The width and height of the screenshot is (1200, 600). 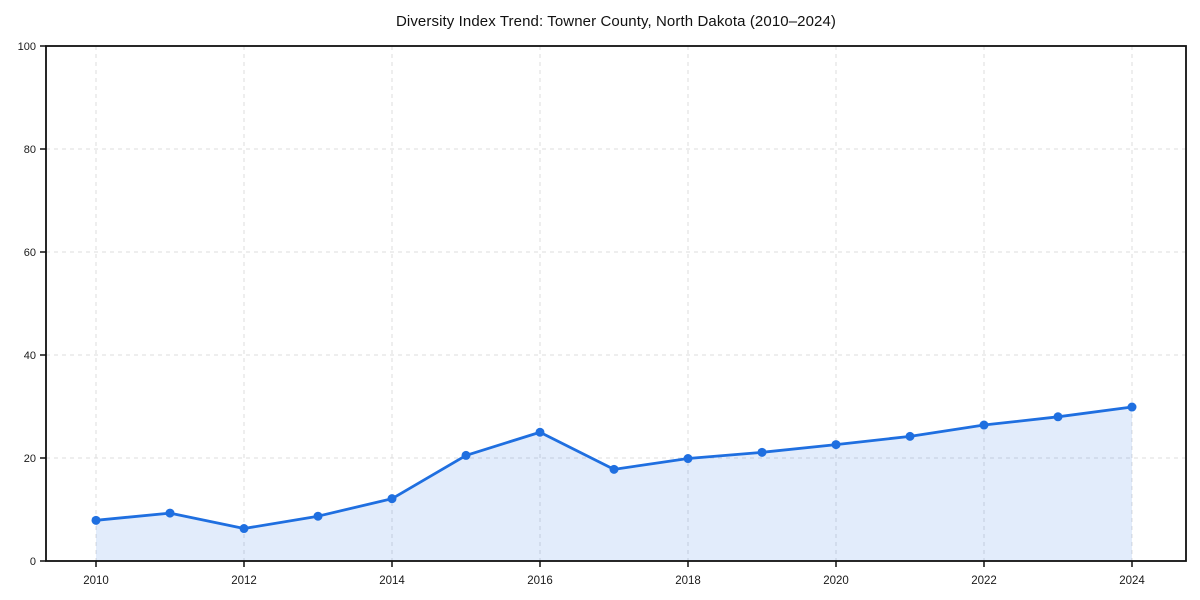 What do you see at coordinates (30, 356) in the screenshot?
I see `y-tick-label: 40` at bounding box center [30, 356].